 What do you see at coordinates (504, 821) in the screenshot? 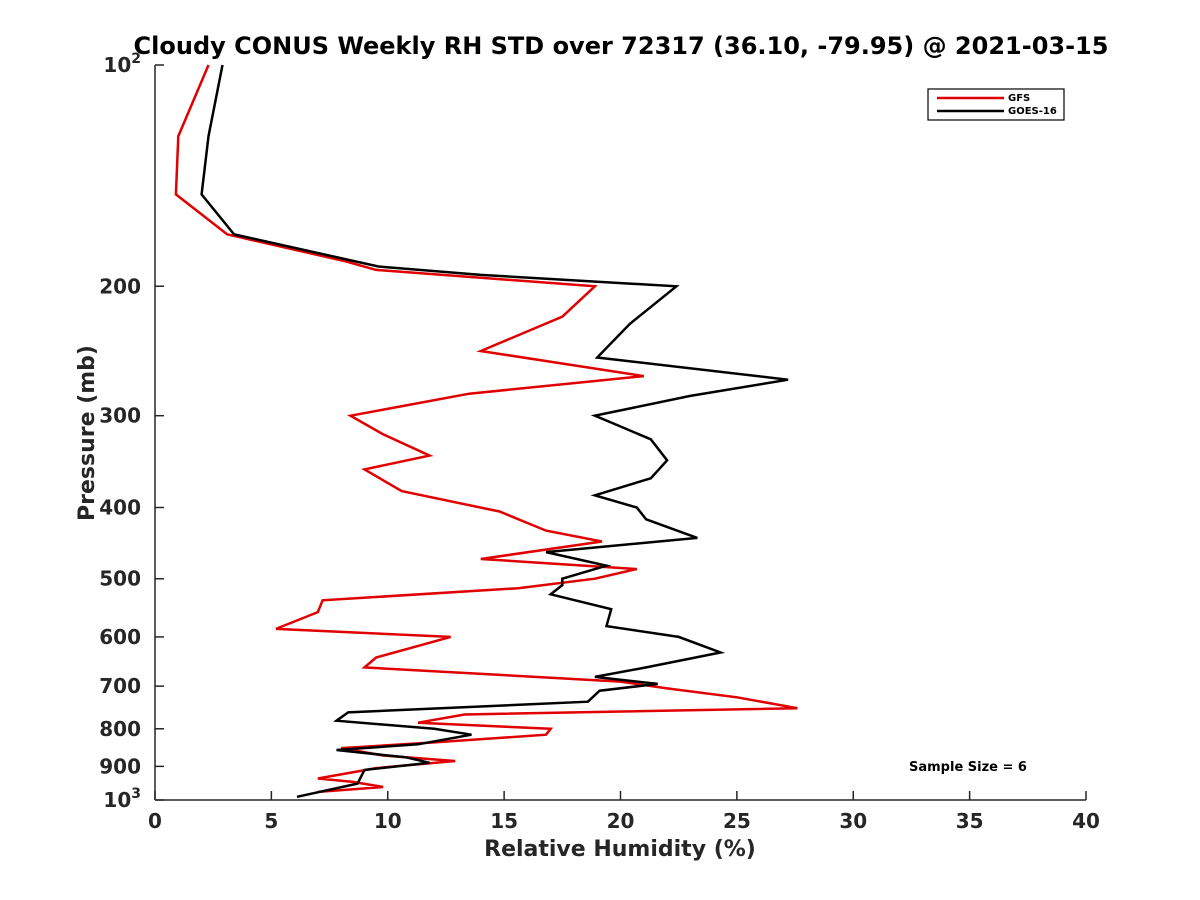
I see `x-tick-label: 15` at bounding box center [504, 821].